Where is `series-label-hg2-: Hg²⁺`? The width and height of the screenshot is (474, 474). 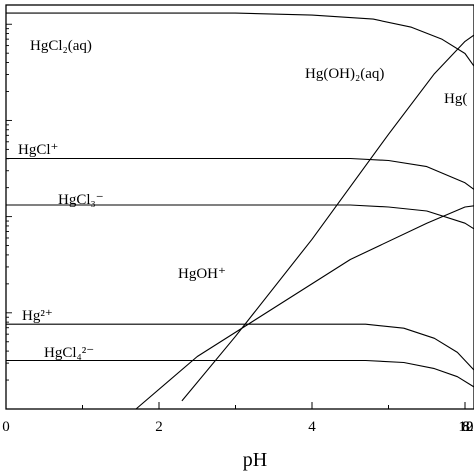
series-label-hg2-: Hg²⁺ is located at coordinates (37, 316).